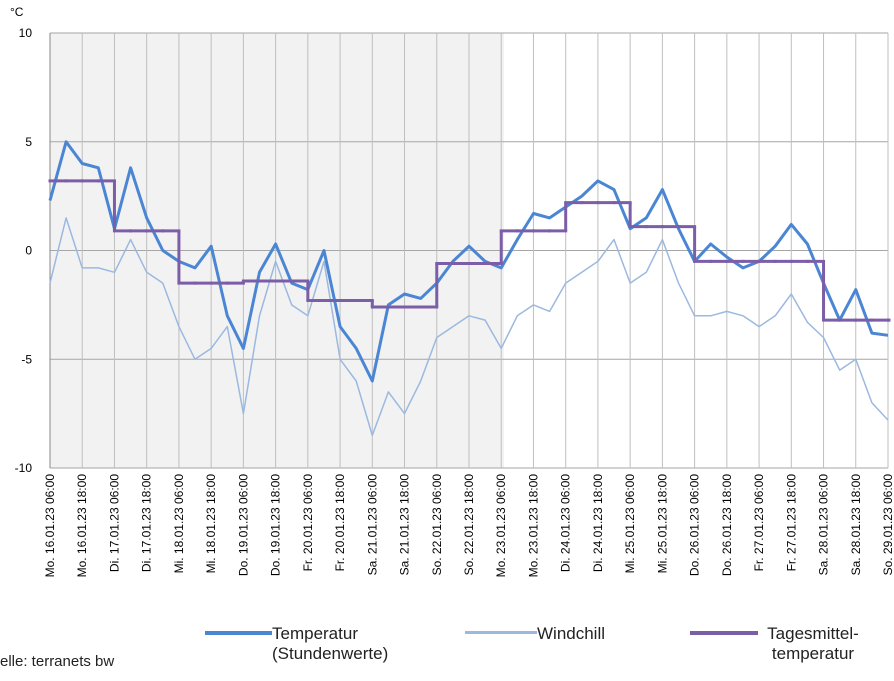 The width and height of the screenshot is (894, 681). I want to click on x-tick-label: Do. 19.01.23 18:00, so click(276, 525).